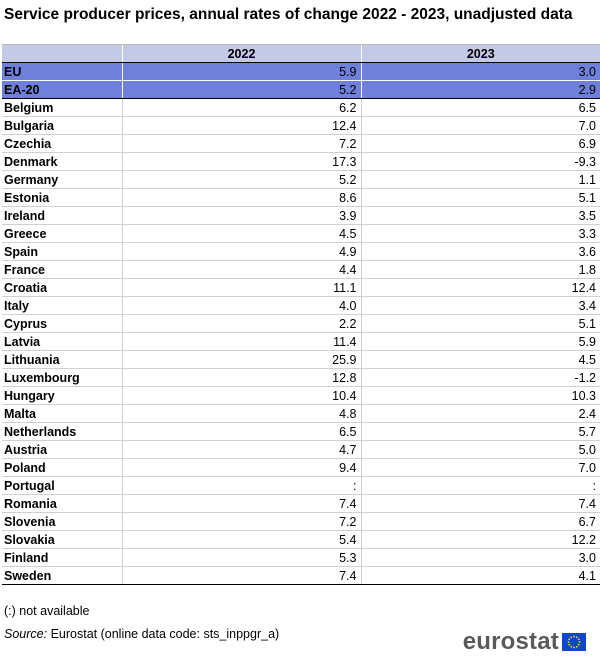 This screenshot has height=662, width=600. Describe the element at coordinates (62, 269) in the screenshot. I see `row-label: France` at that location.